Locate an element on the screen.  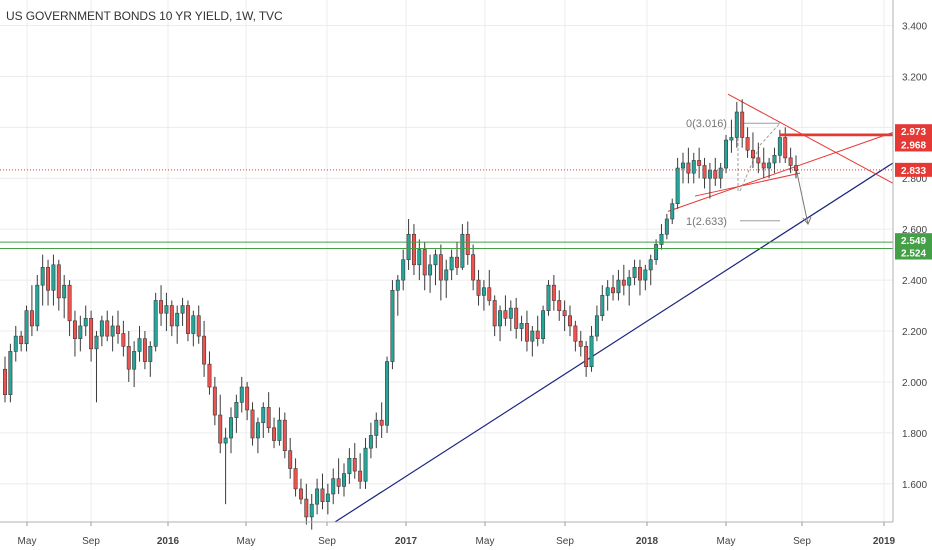
price-badge-label: 2.524 is located at coordinates (913, 254).